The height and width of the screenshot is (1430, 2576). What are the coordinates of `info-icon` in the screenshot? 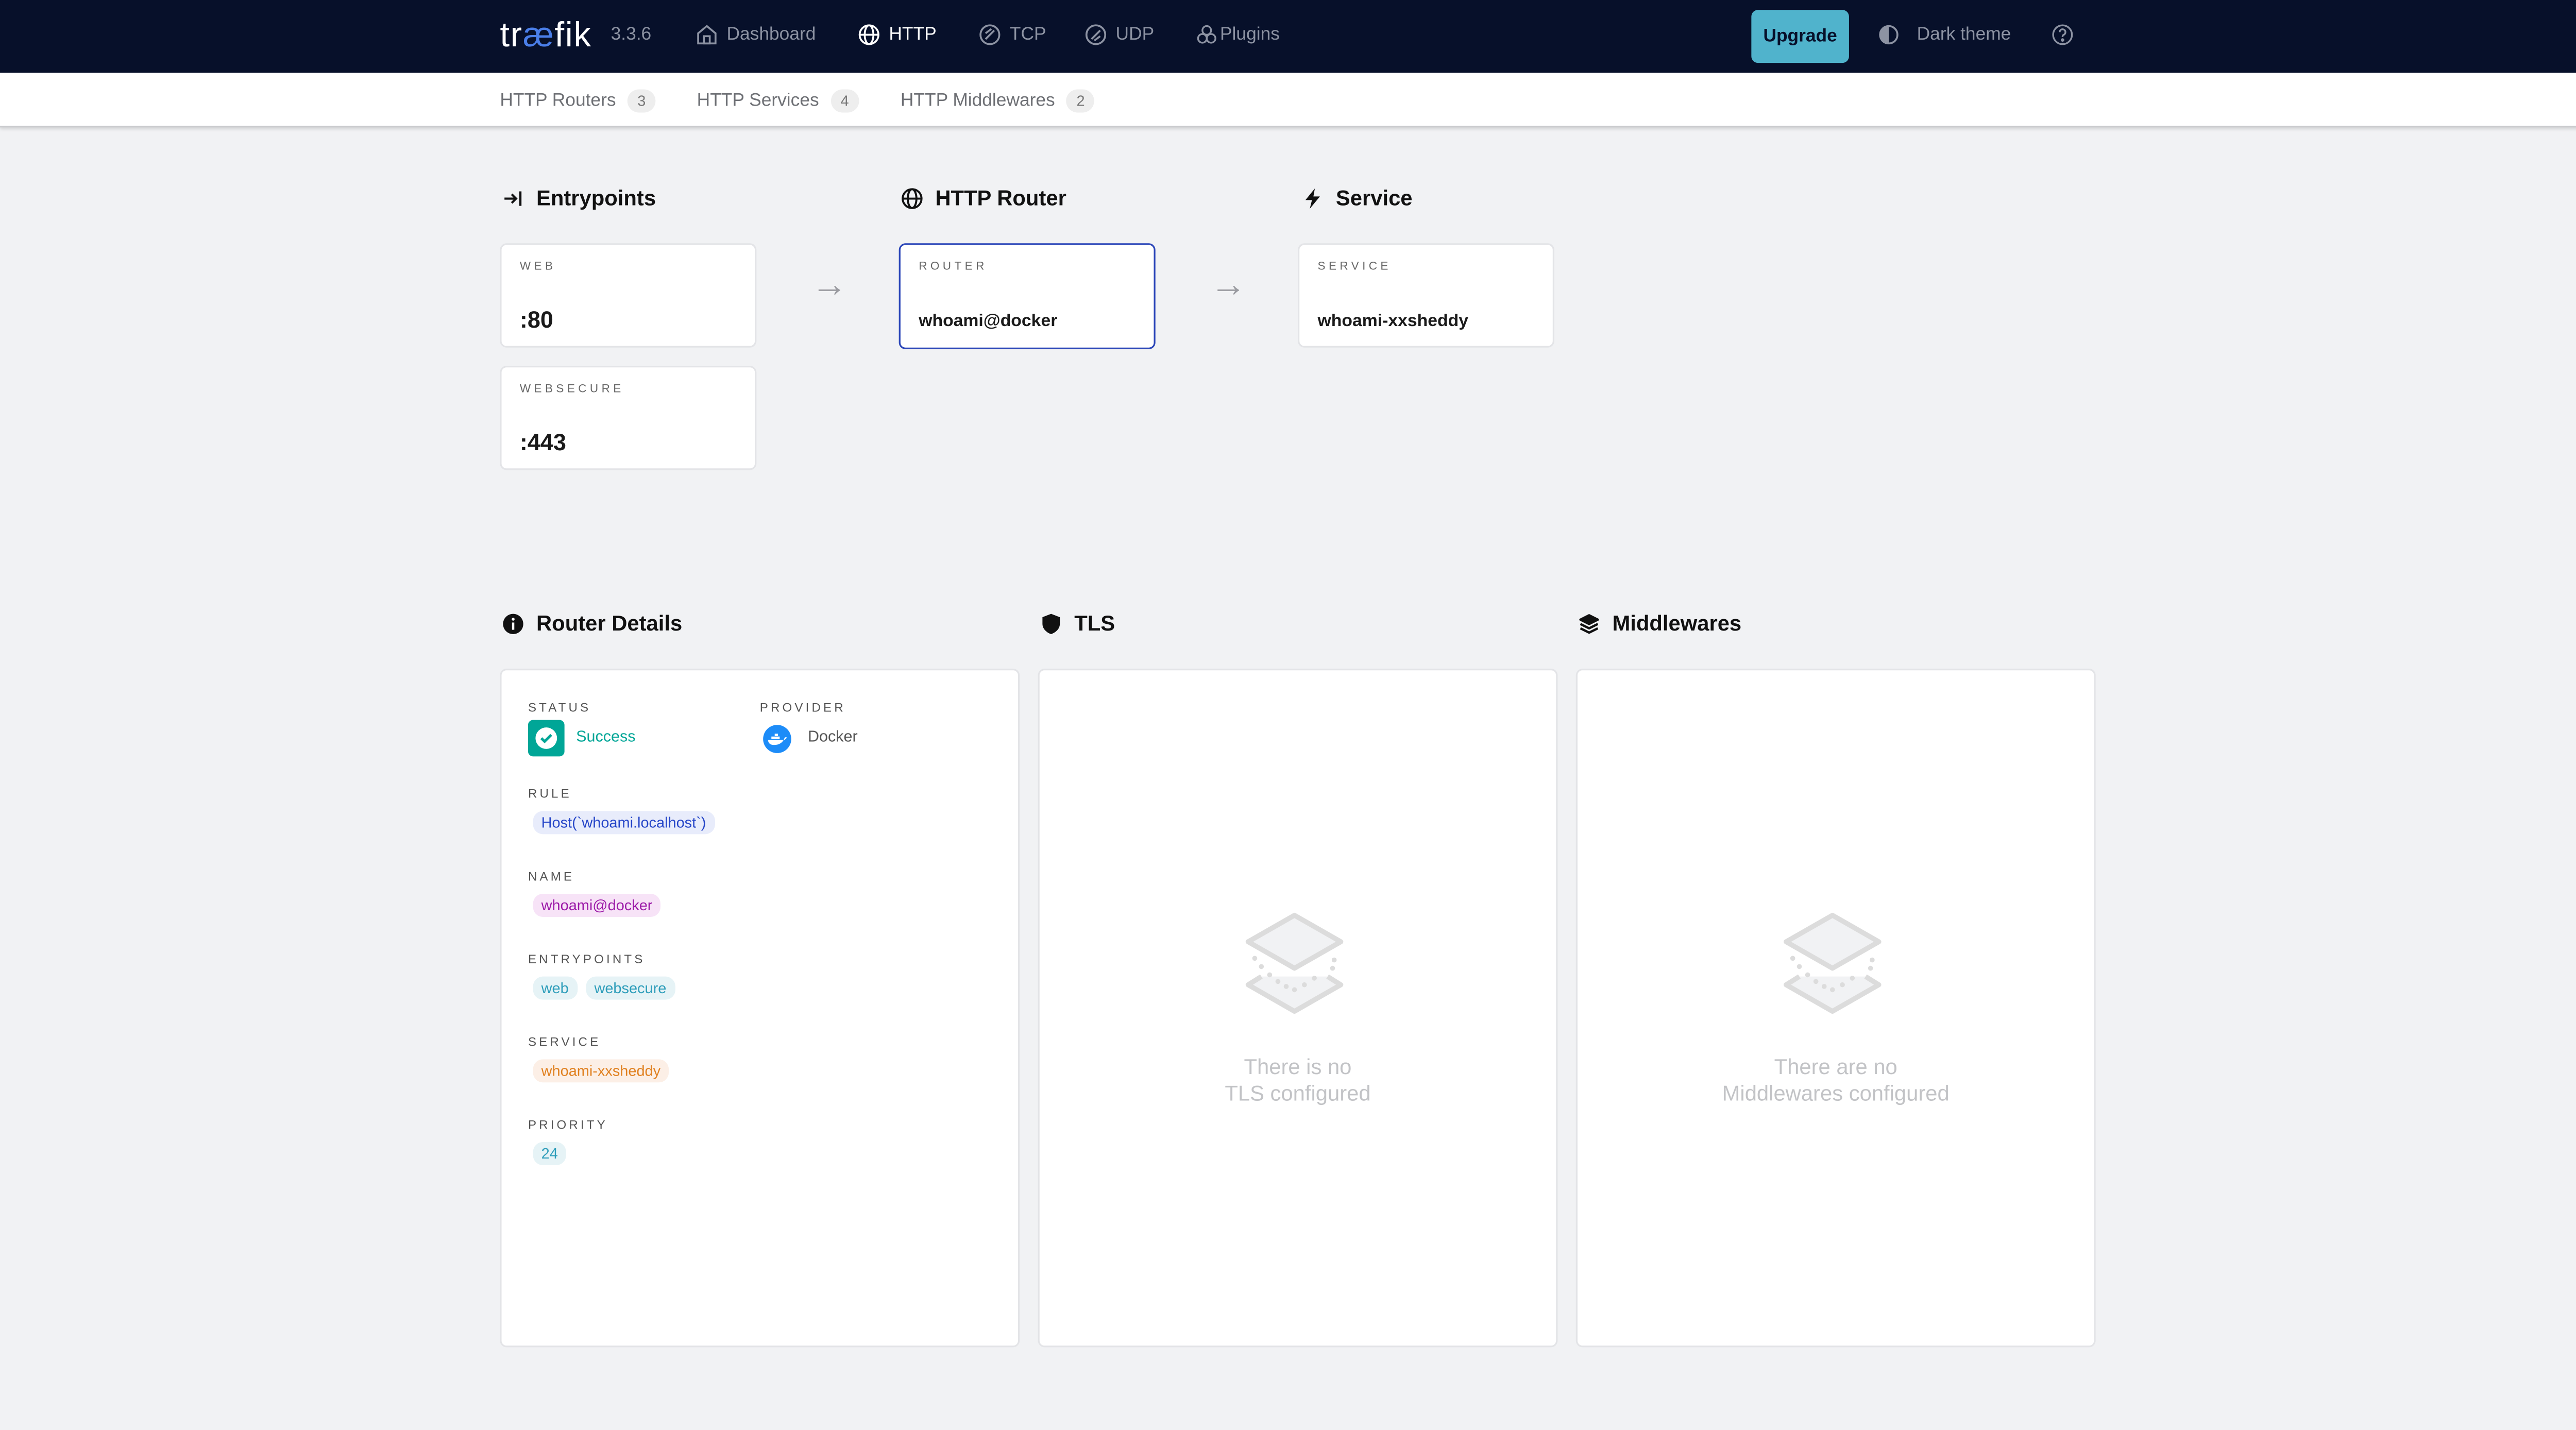 It's located at (513, 623).